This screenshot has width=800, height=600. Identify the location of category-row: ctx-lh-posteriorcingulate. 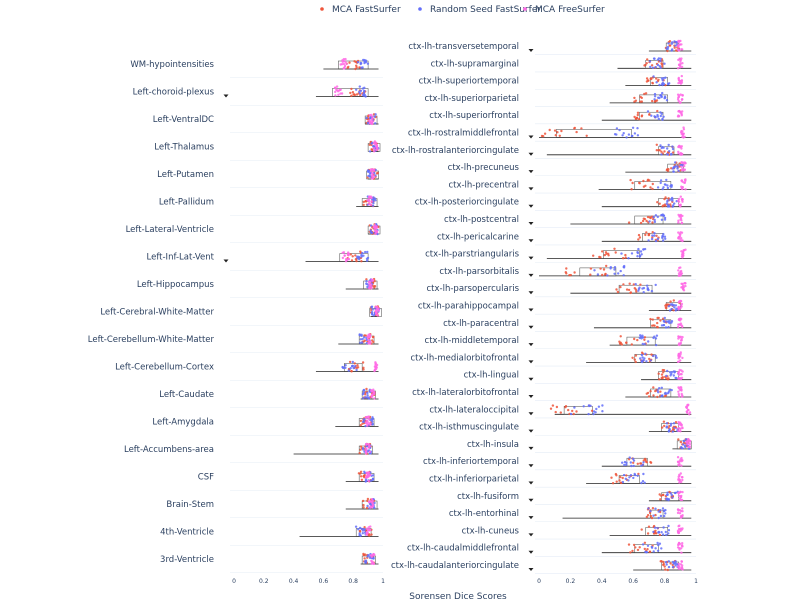
(555, 203).